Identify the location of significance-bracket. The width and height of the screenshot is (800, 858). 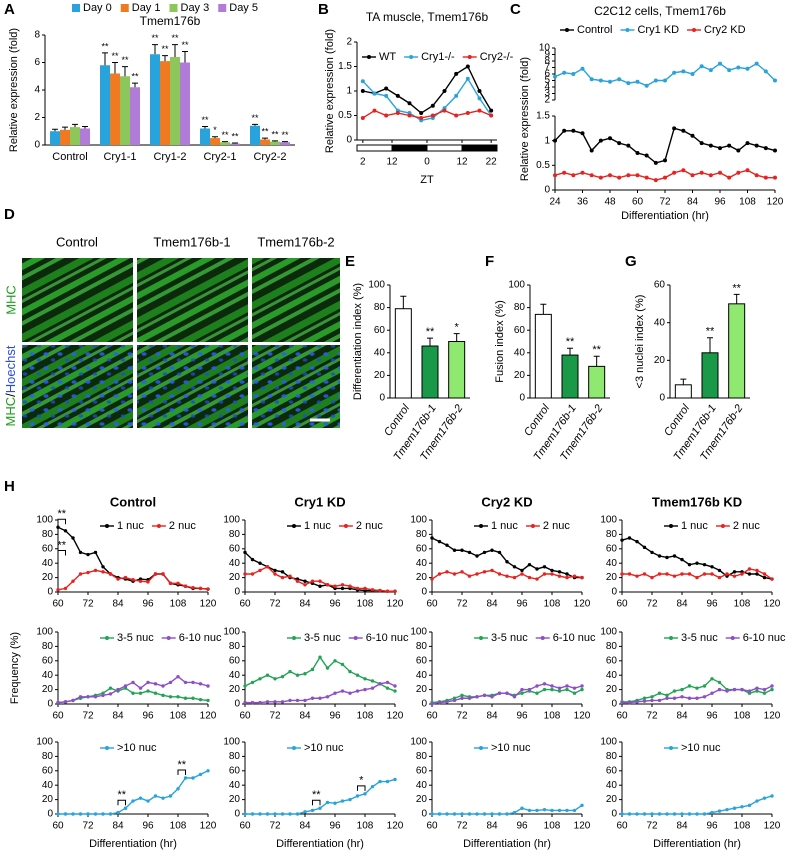
(61, 521).